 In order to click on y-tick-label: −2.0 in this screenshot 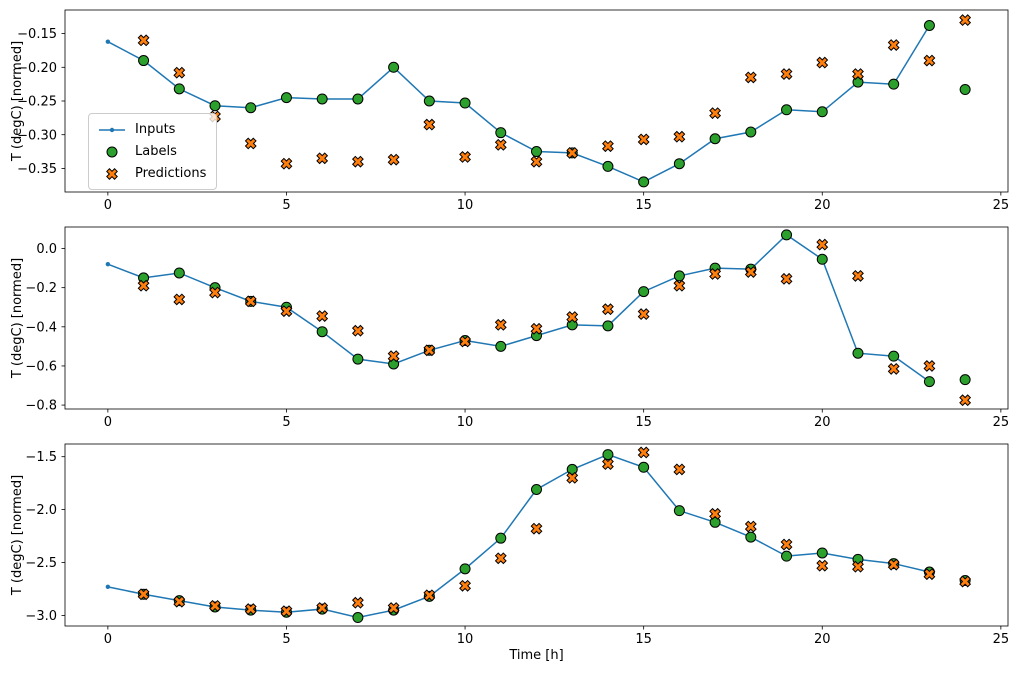, I will do `click(41, 510)`.